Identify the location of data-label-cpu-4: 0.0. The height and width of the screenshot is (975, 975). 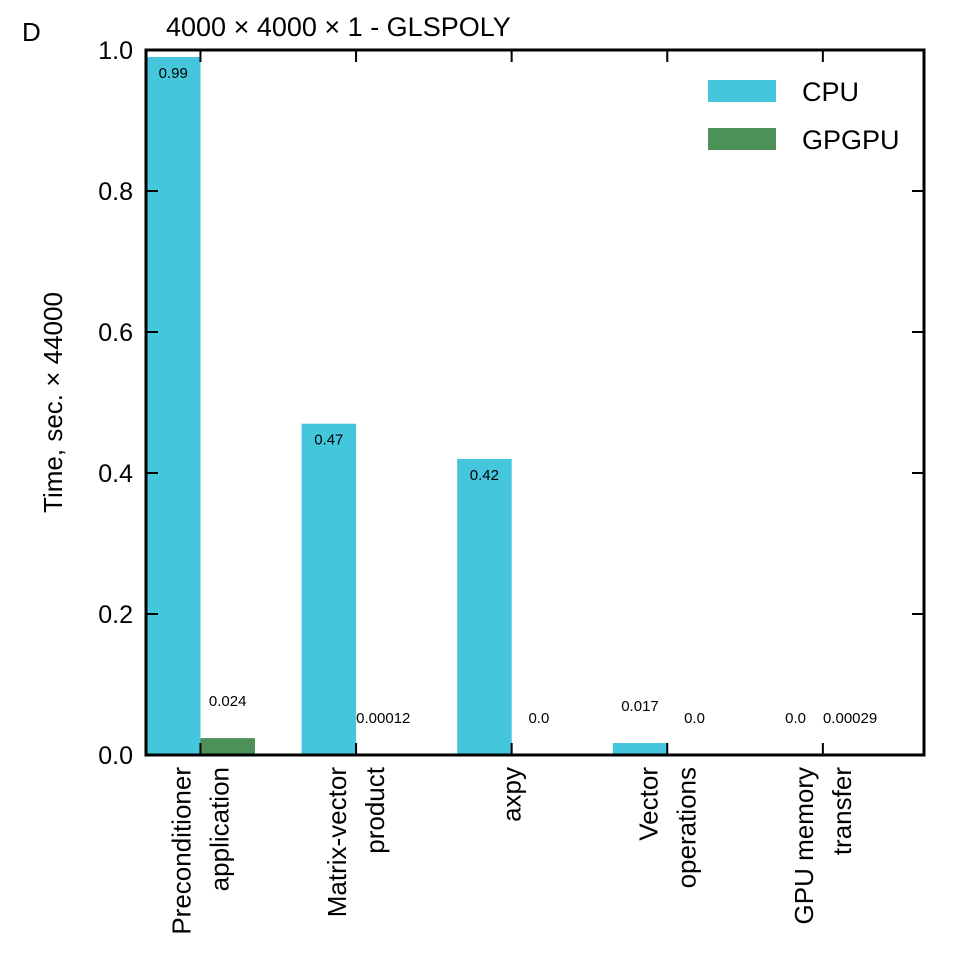
(795, 718).